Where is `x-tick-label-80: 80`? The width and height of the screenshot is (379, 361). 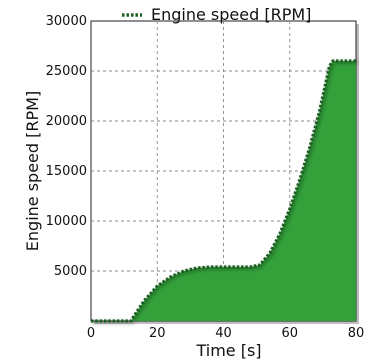
x-tick-label-80: 80 is located at coordinates (356, 333).